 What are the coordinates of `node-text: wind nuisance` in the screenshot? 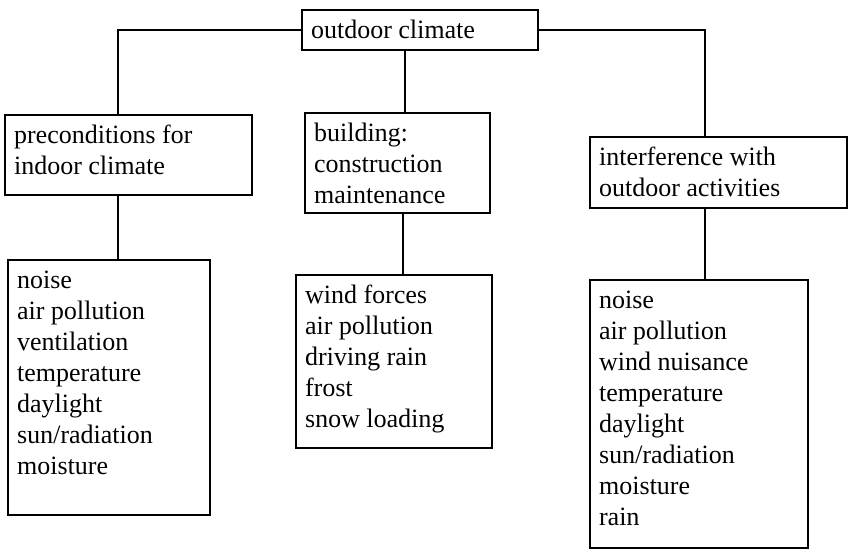 It's located at (673, 361).